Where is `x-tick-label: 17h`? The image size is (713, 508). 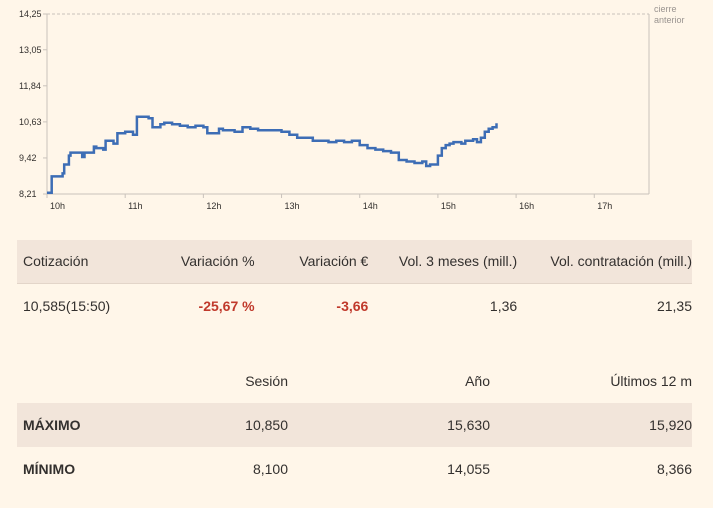 x-tick-label: 17h is located at coordinates (604, 206).